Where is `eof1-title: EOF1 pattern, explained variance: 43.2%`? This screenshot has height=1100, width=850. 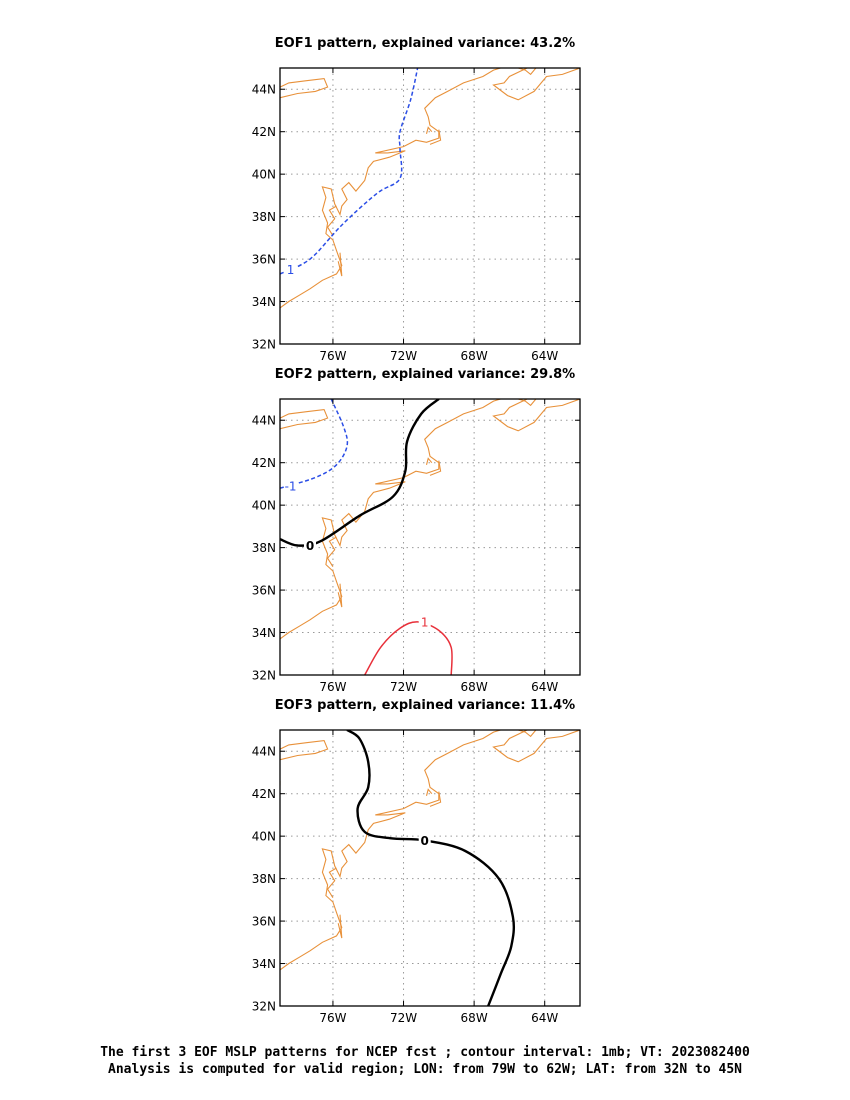
eof1-title: EOF1 pattern, explained variance: 43.2% is located at coordinates (425, 43).